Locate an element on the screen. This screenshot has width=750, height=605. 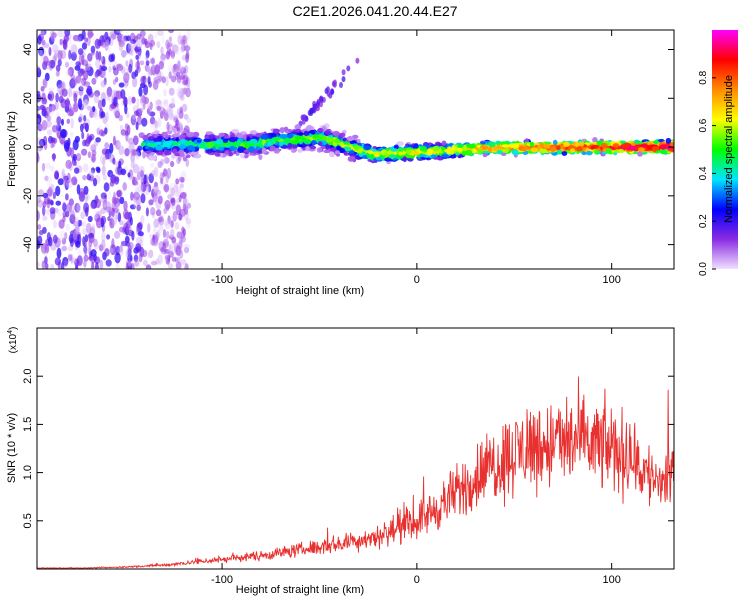
colorbar-tick-label: 0.6 is located at coordinates (703, 125).